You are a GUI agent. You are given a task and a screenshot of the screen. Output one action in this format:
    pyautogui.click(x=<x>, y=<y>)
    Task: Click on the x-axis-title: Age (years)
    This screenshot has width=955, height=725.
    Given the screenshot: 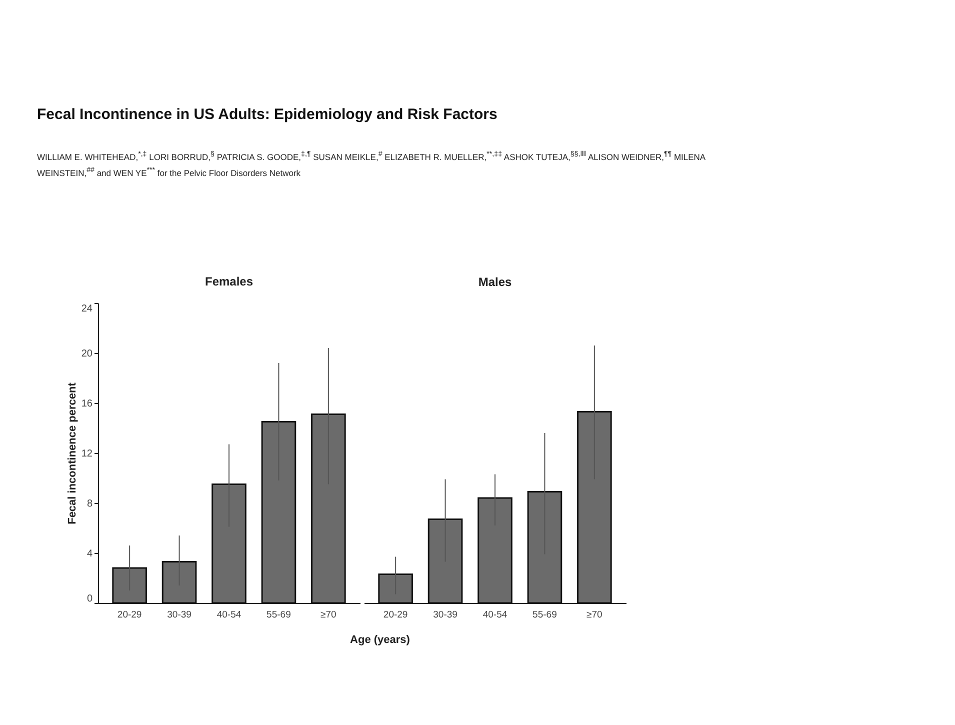 What is the action you would take?
    pyautogui.click(x=380, y=640)
    